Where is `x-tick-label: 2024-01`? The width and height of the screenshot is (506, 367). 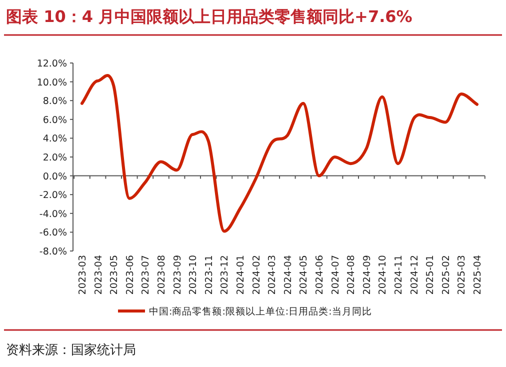
x-tick-label: 2024-01 is located at coordinates (241, 275).